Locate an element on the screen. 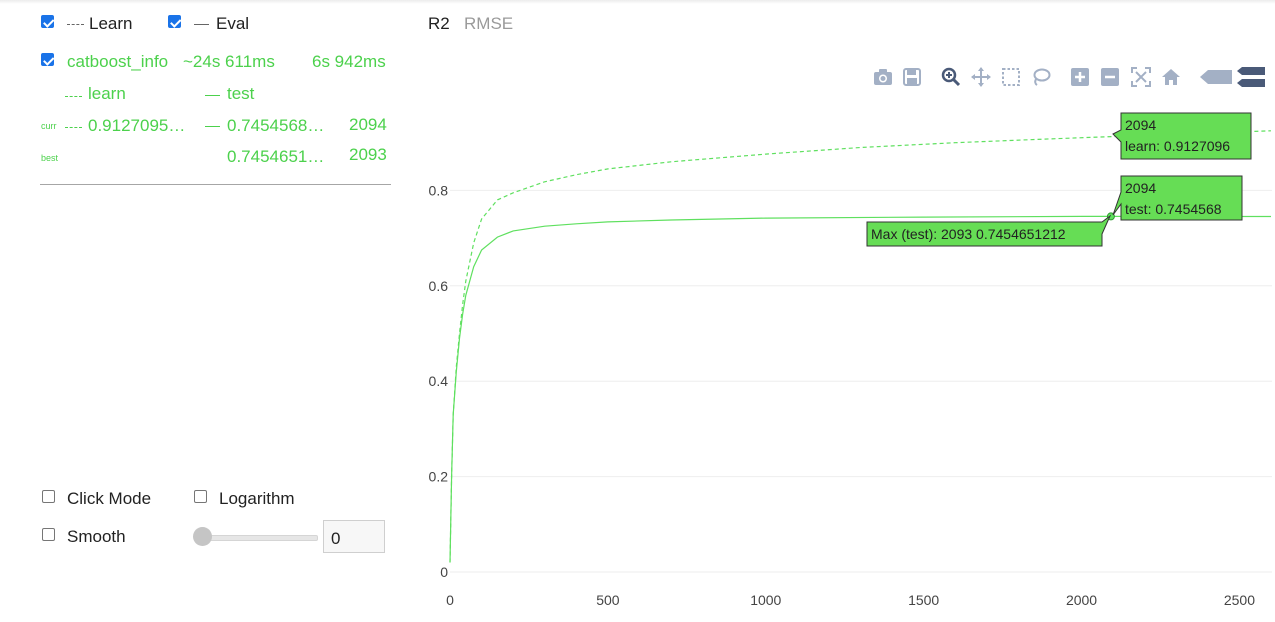  smooth-value-input: 0 is located at coordinates (354, 536).